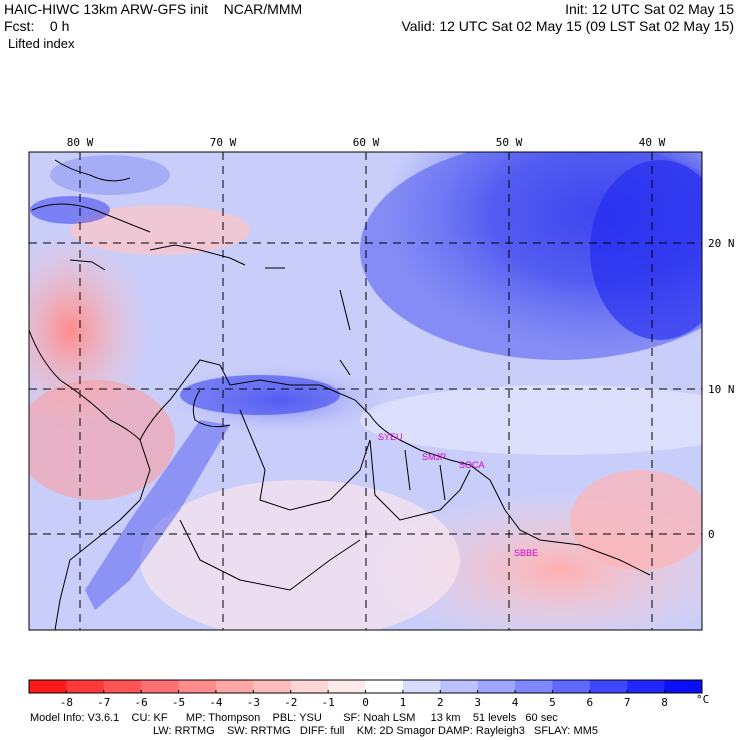 Image resolution: width=740 pixels, height=740 pixels. I want to click on colorbar-tick-label: 7, so click(627, 702).